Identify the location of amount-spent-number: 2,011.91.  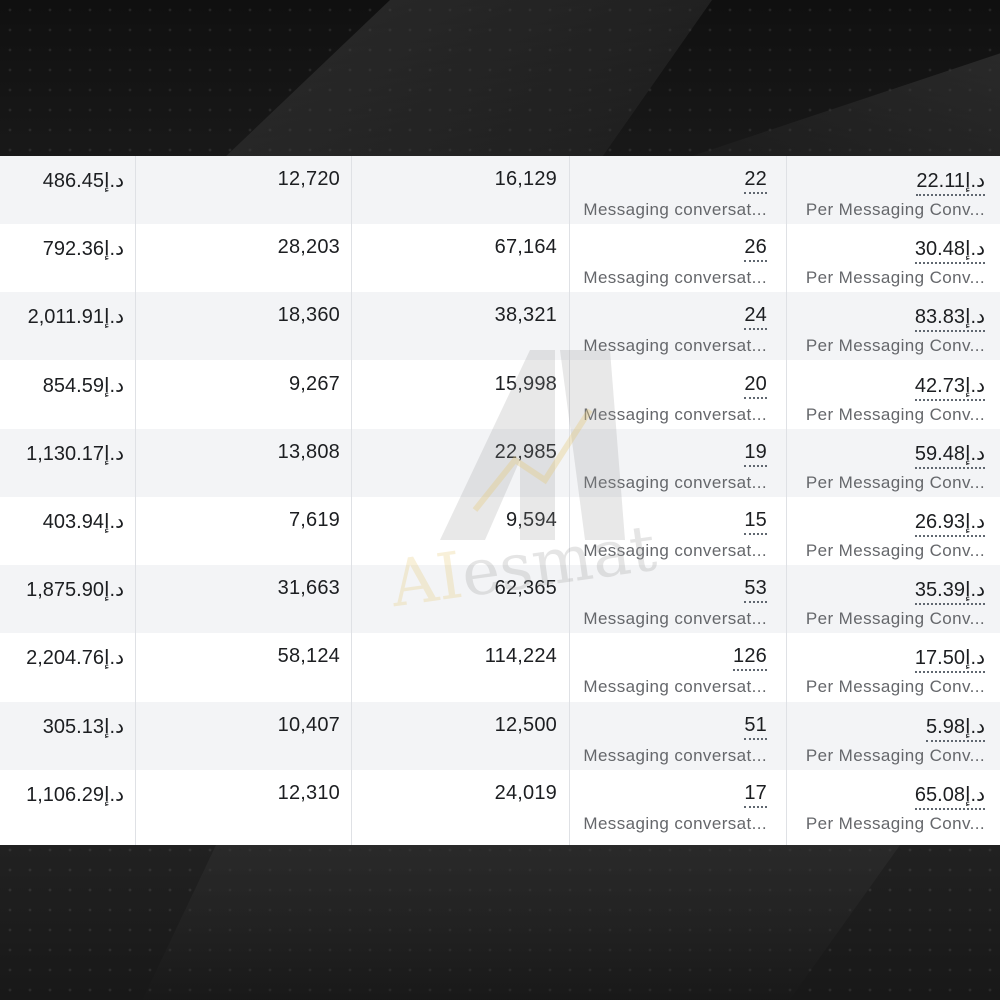
(65, 317).